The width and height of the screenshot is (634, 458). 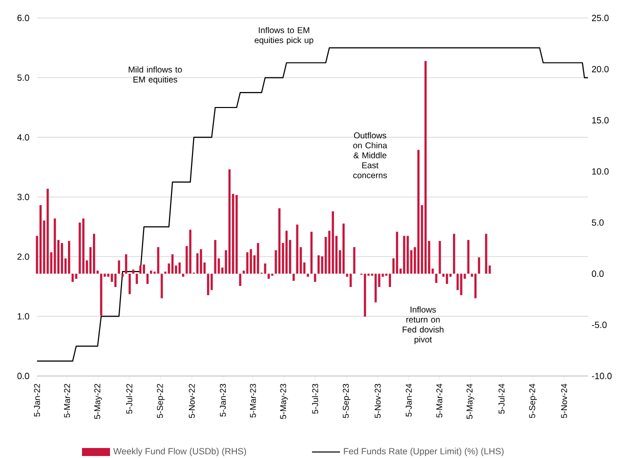 What do you see at coordinates (598, 273) in the screenshot?
I see `y2-tick-label: 0.0` at bounding box center [598, 273].